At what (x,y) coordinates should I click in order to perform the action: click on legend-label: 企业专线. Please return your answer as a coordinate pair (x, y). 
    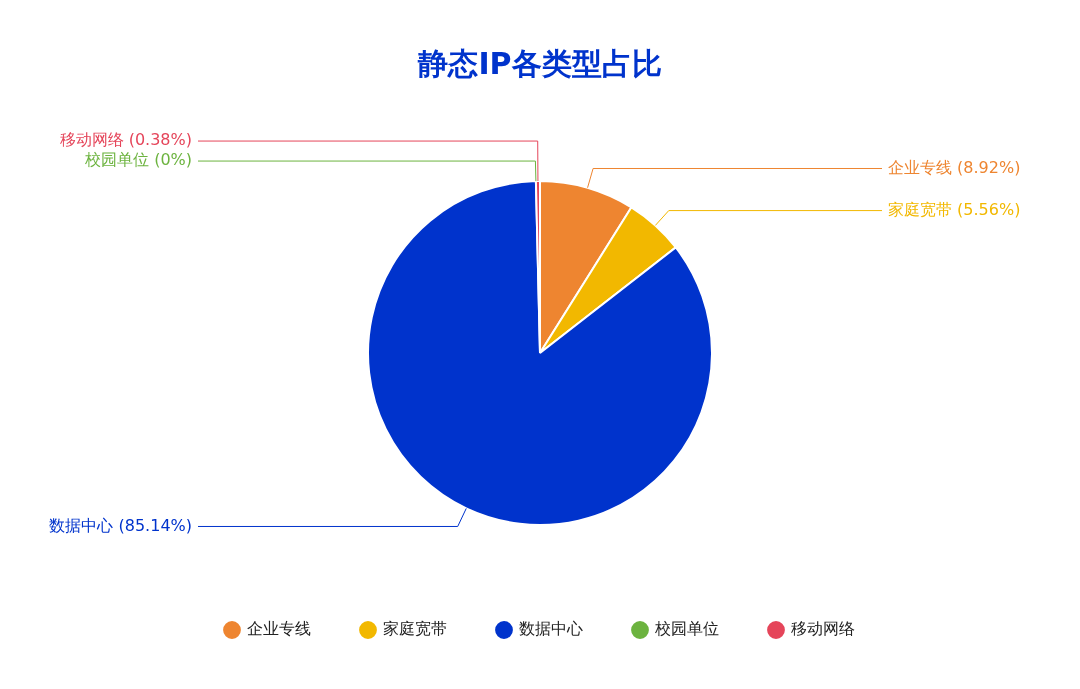
    Looking at the image, I should click on (279, 629).